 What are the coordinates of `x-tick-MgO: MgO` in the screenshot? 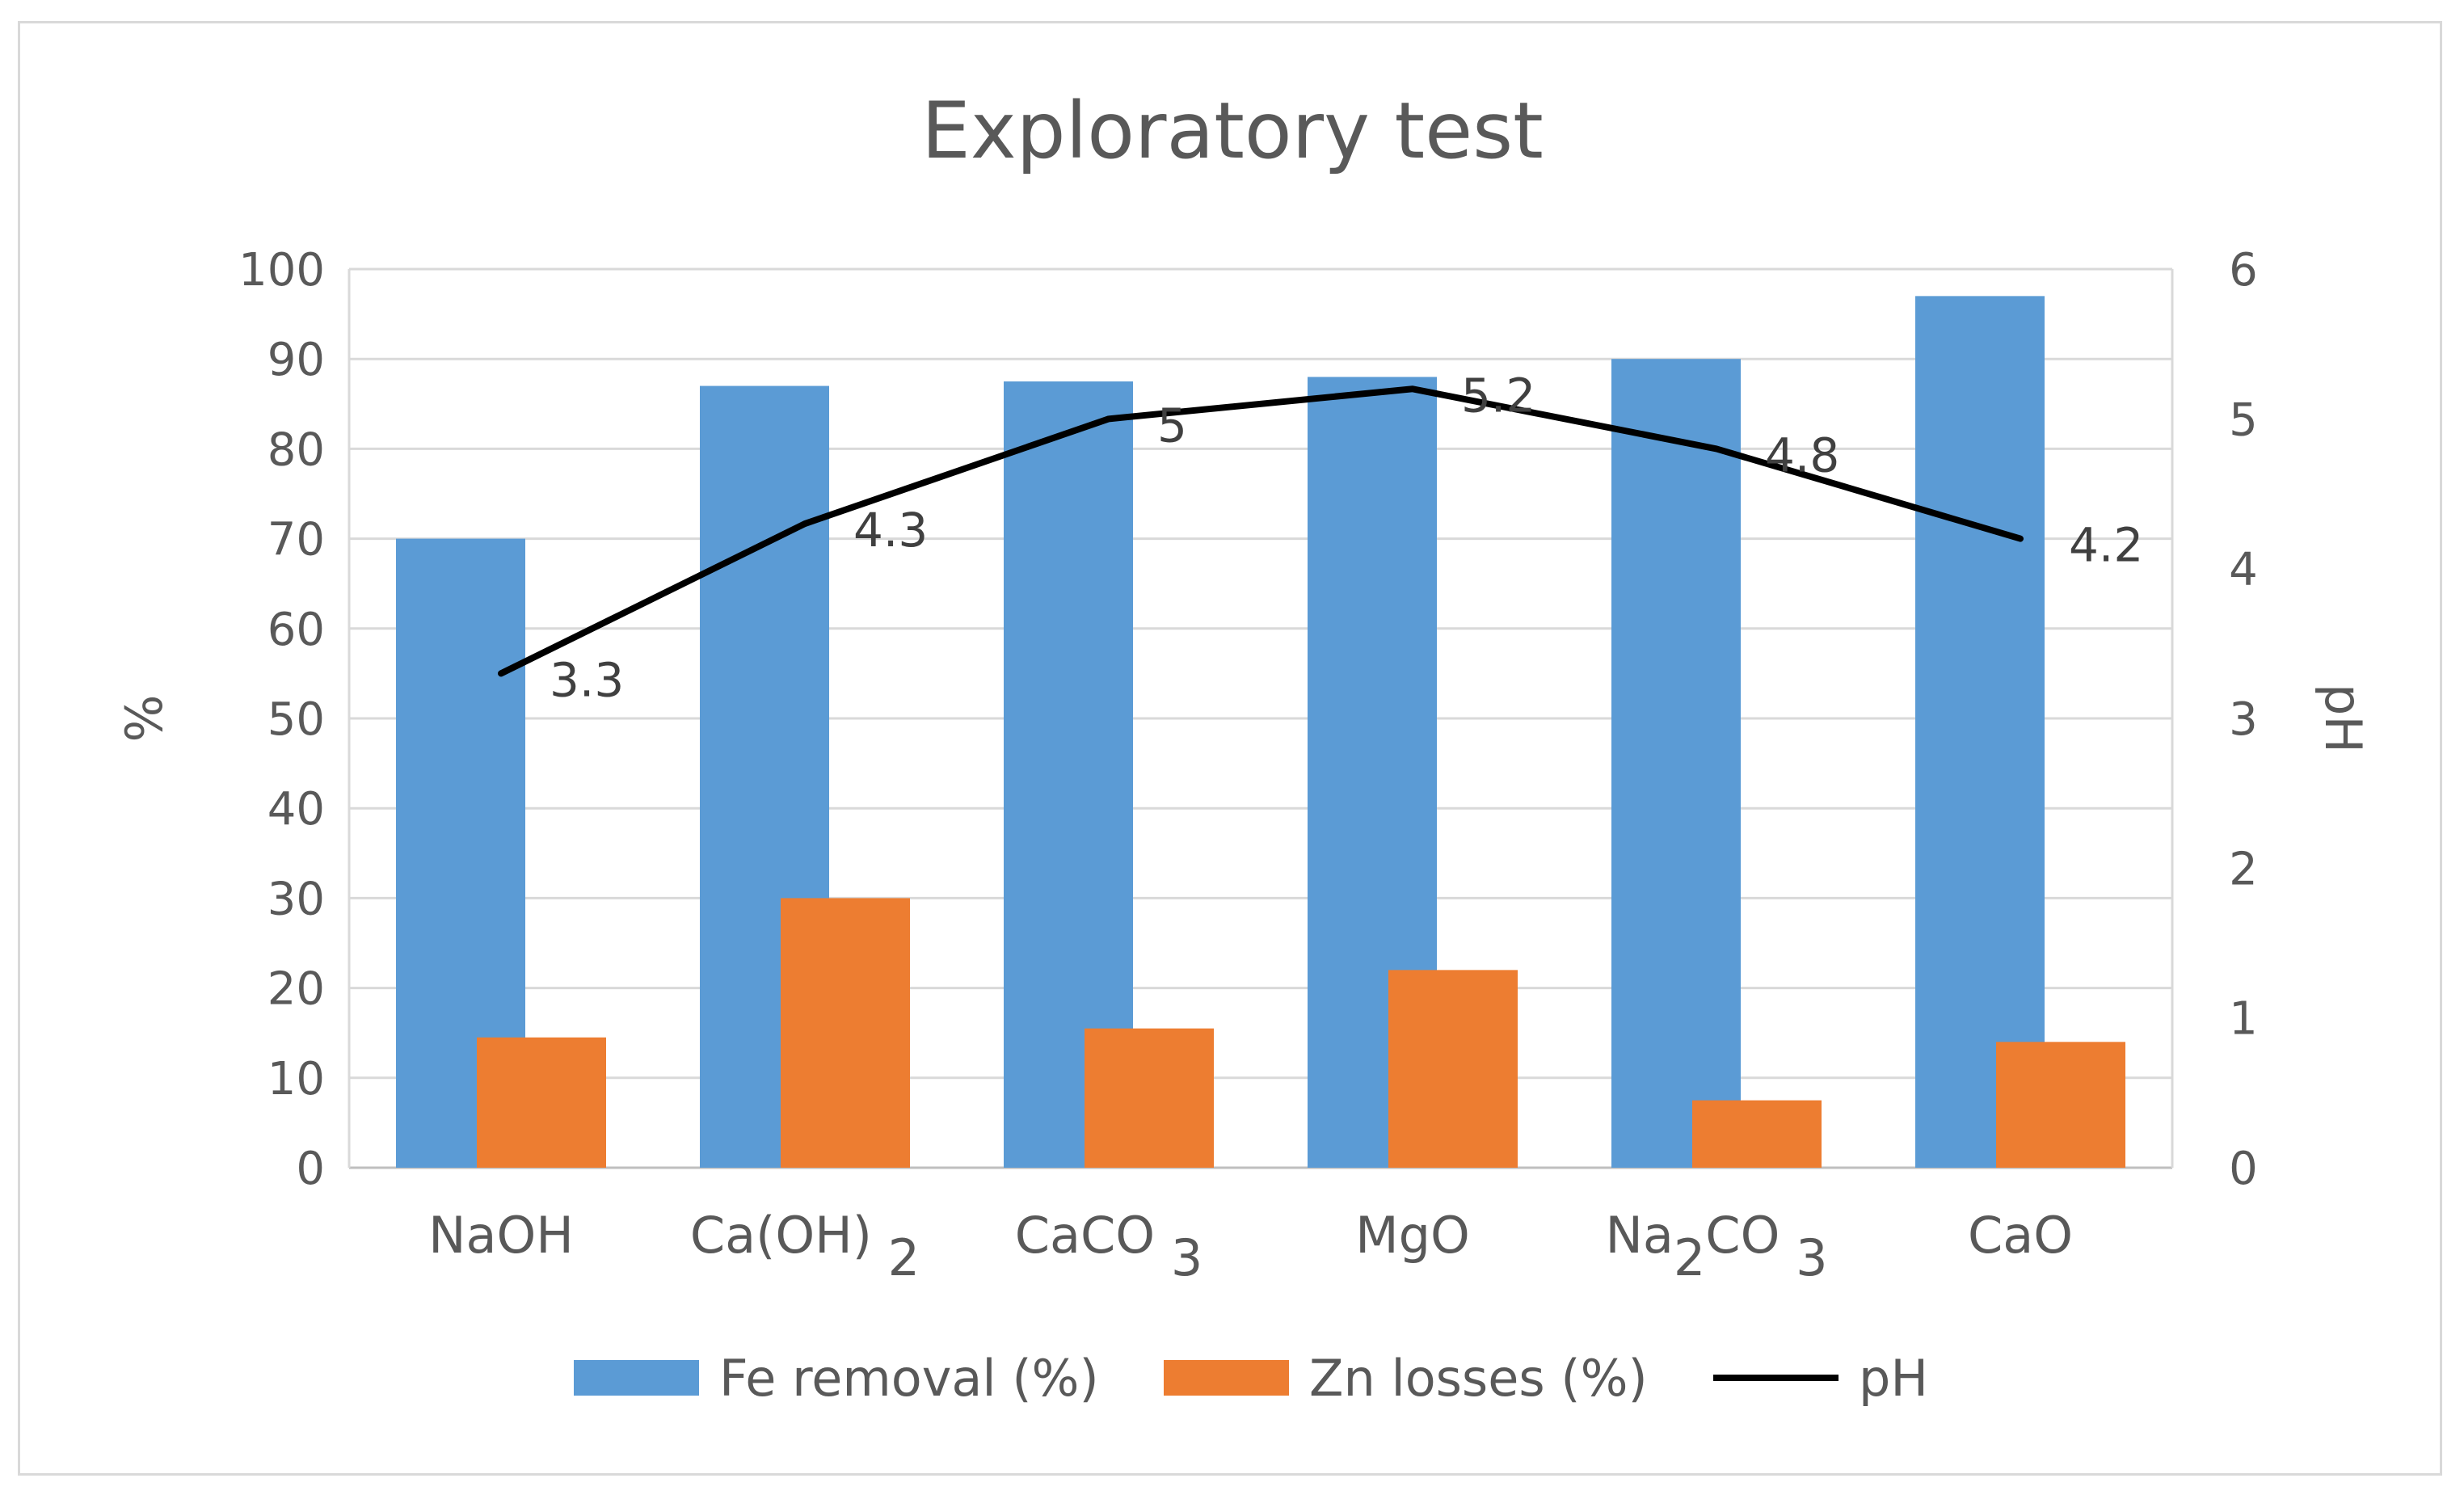 It's located at (1412, 1235).